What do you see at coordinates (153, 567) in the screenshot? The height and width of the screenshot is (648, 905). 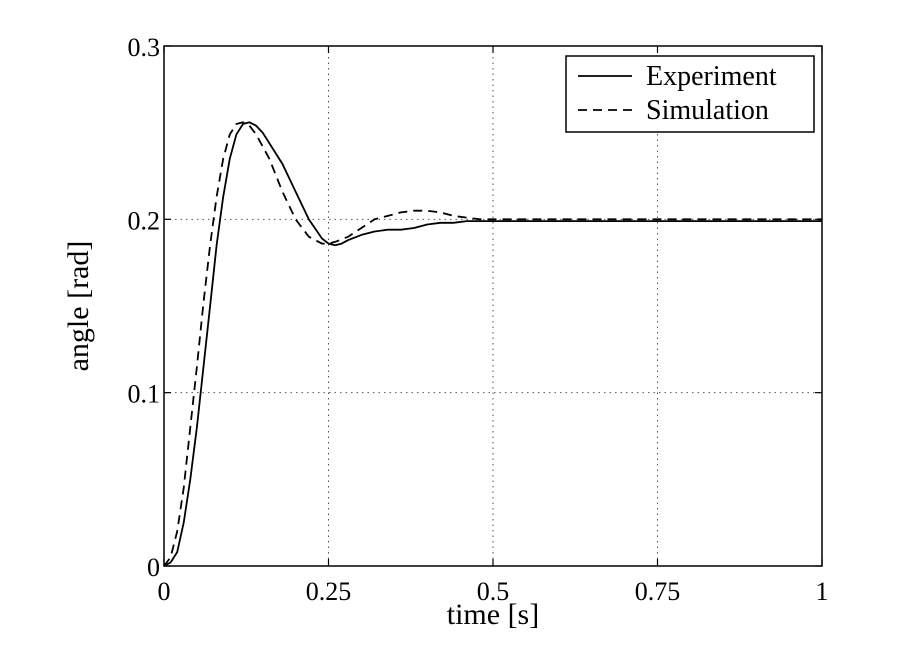 I see `y-tick-label: 0` at bounding box center [153, 567].